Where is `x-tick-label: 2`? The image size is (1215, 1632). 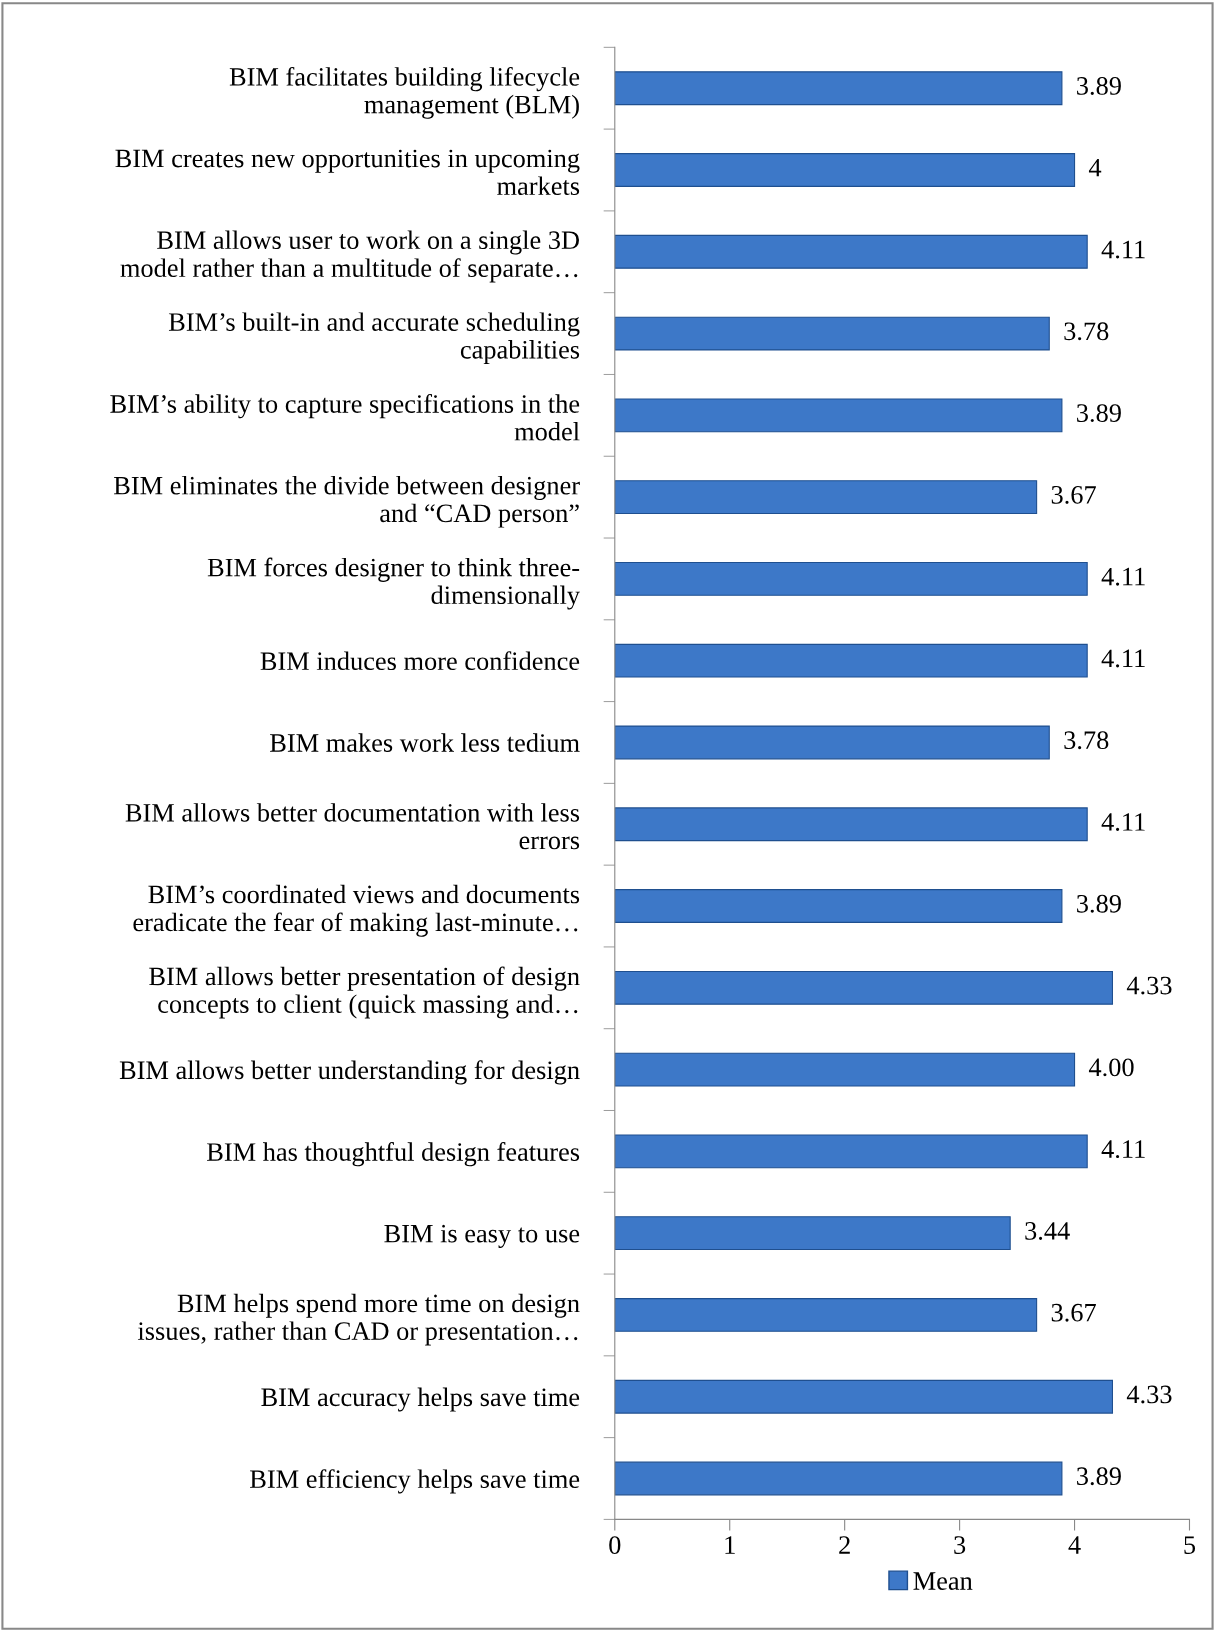 x-tick-label: 2 is located at coordinates (844, 1545).